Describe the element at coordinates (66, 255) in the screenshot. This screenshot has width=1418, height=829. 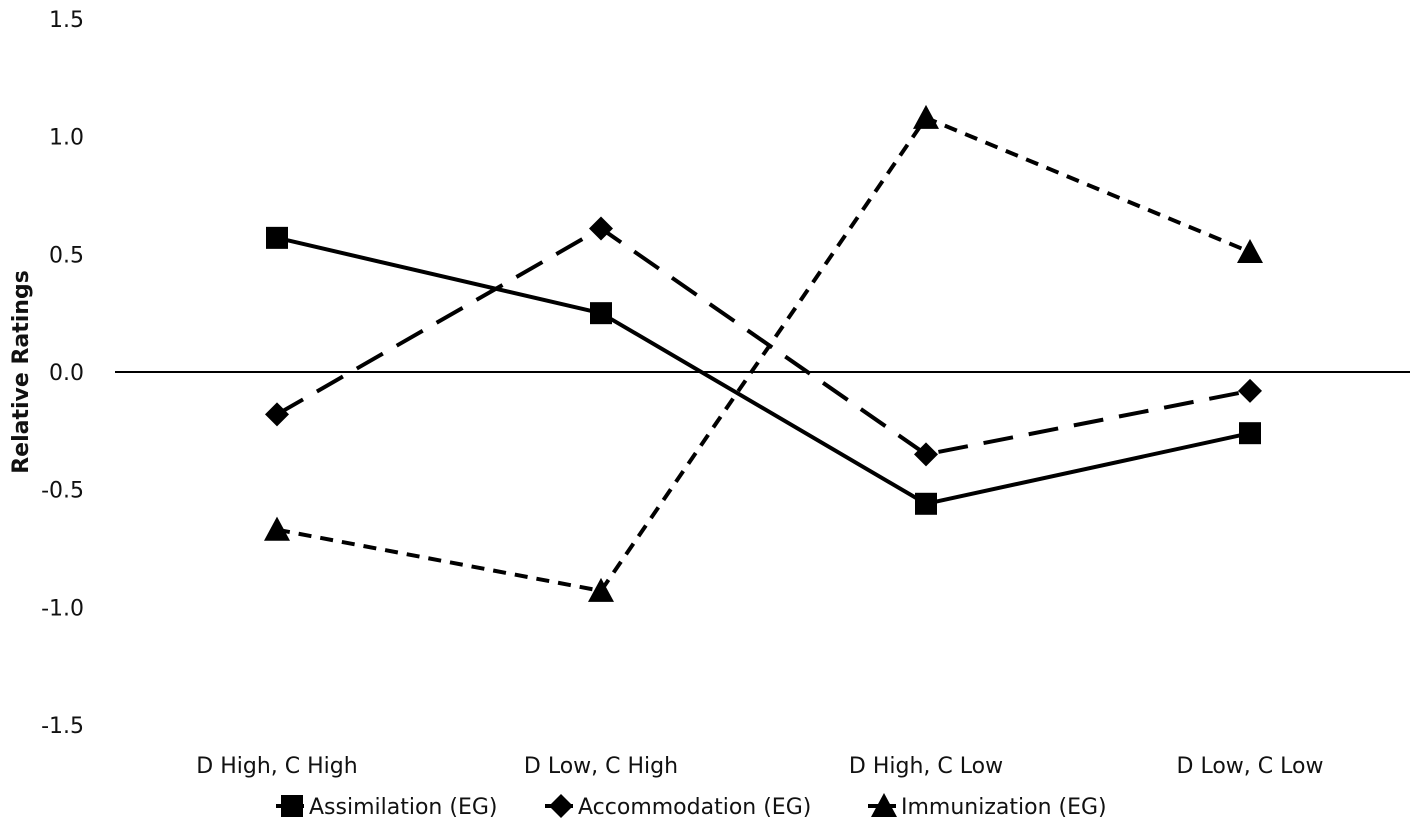
I see `y-tick-label: 0.5` at that location.